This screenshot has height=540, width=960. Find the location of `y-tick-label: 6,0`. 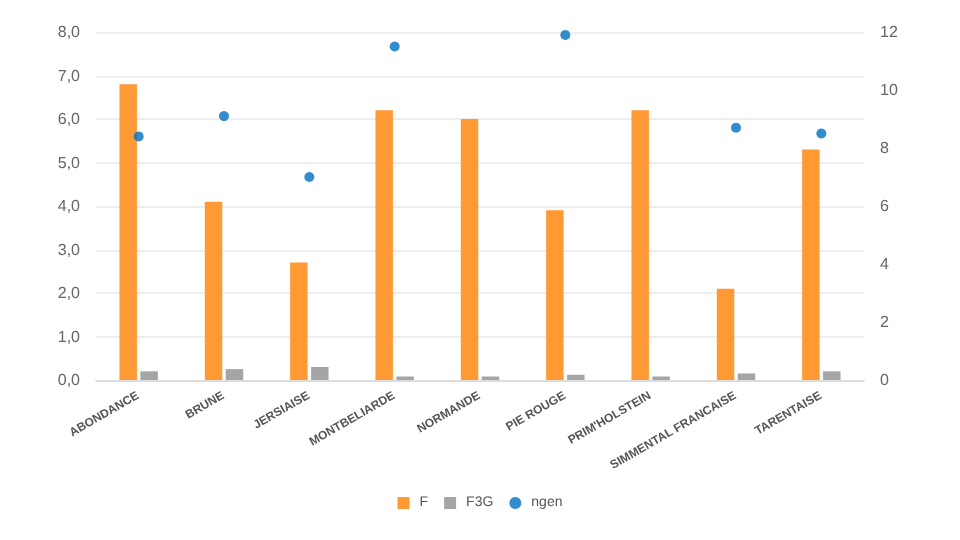

y-tick-label: 6,0 is located at coordinates (69, 119).